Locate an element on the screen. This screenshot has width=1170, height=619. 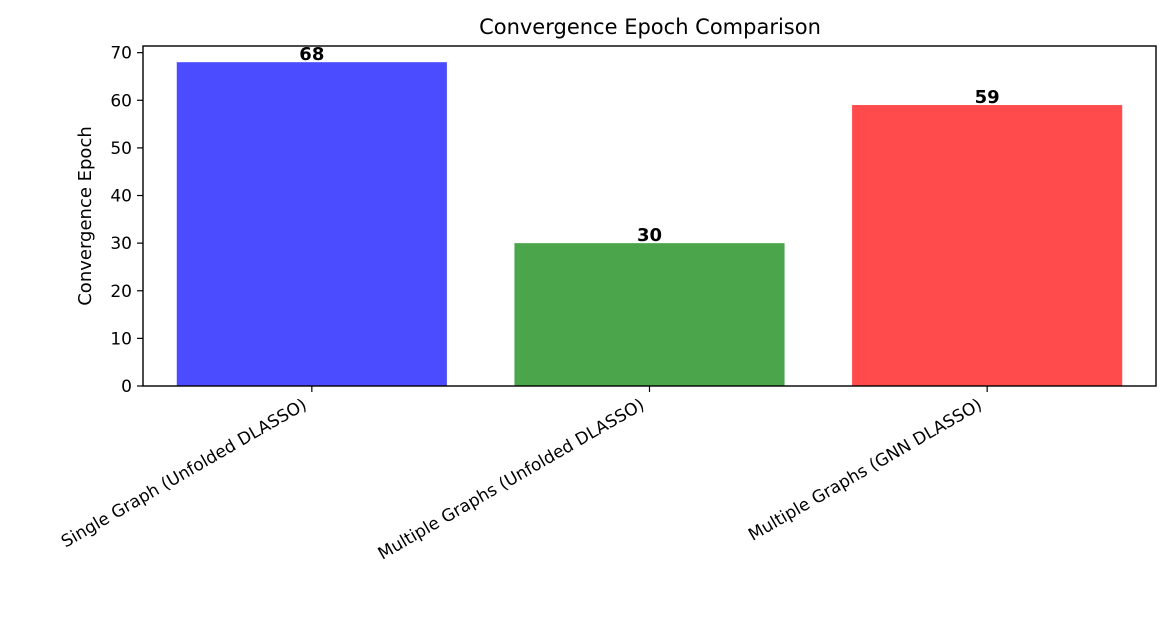
data-label: 59 is located at coordinates (987, 97).